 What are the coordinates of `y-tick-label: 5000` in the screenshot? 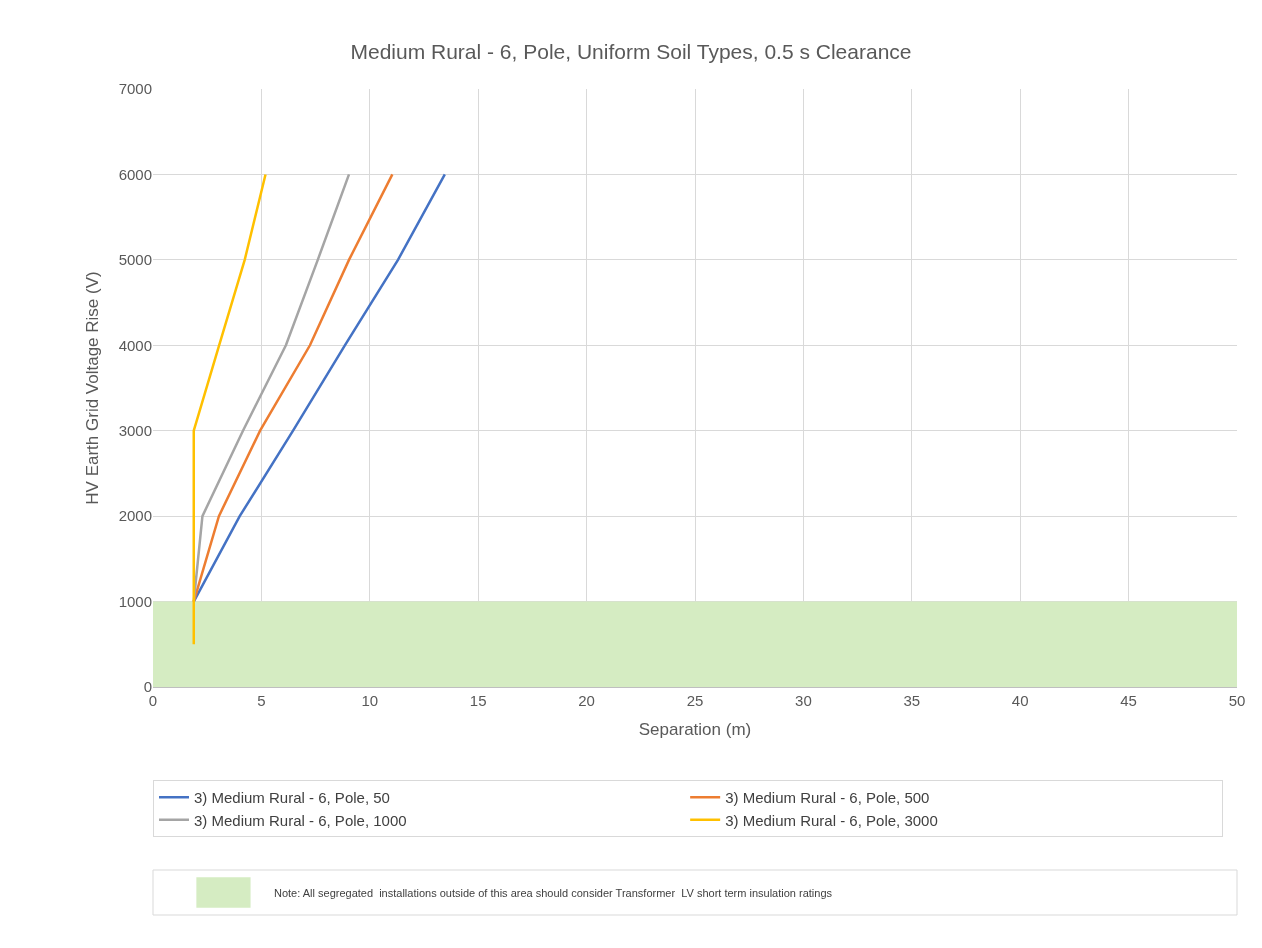 It's located at (135, 260).